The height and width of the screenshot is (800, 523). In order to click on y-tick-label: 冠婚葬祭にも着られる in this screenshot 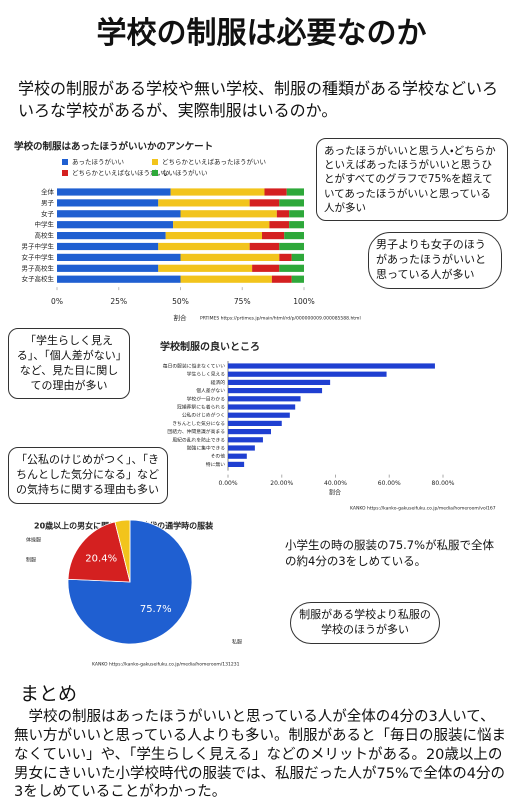, I will do `click(201, 407)`.